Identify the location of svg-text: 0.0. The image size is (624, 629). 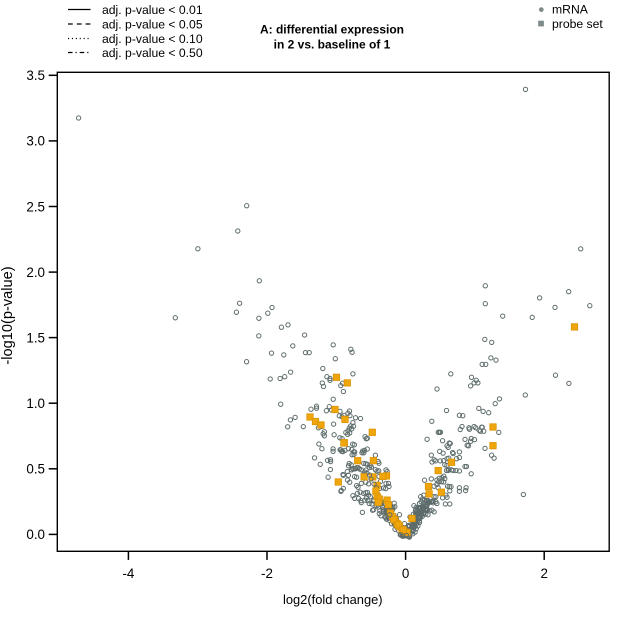
(35, 534).